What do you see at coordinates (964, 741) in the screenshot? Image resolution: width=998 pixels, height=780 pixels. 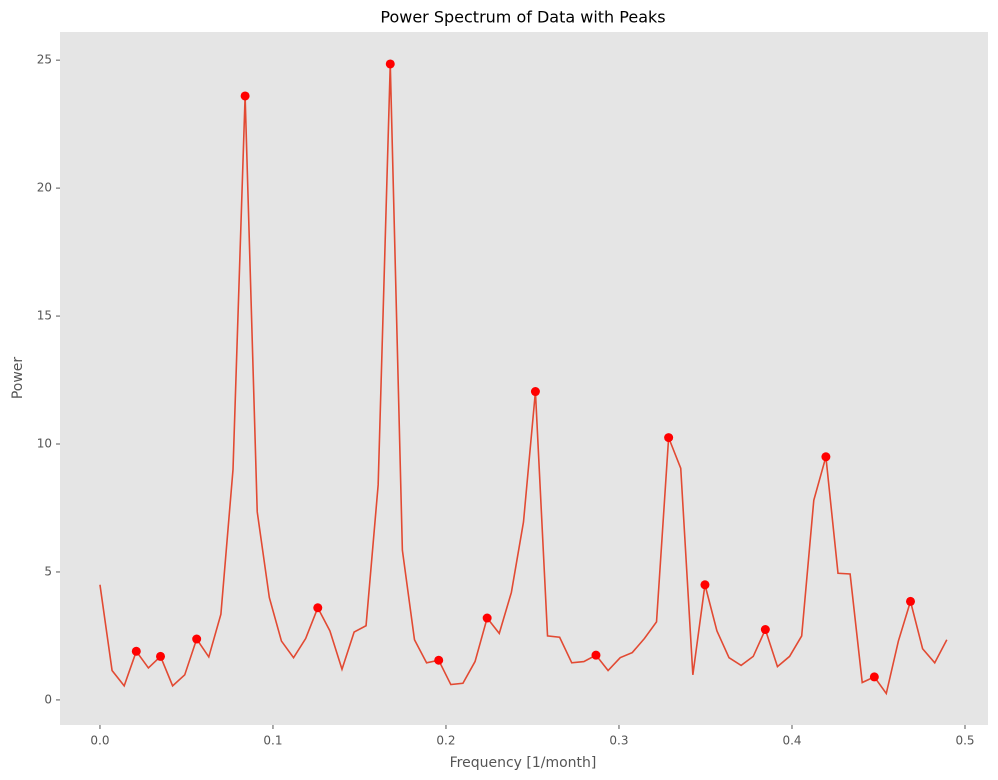 I see `x-tick-label: 0.5` at bounding box center [964, 741].